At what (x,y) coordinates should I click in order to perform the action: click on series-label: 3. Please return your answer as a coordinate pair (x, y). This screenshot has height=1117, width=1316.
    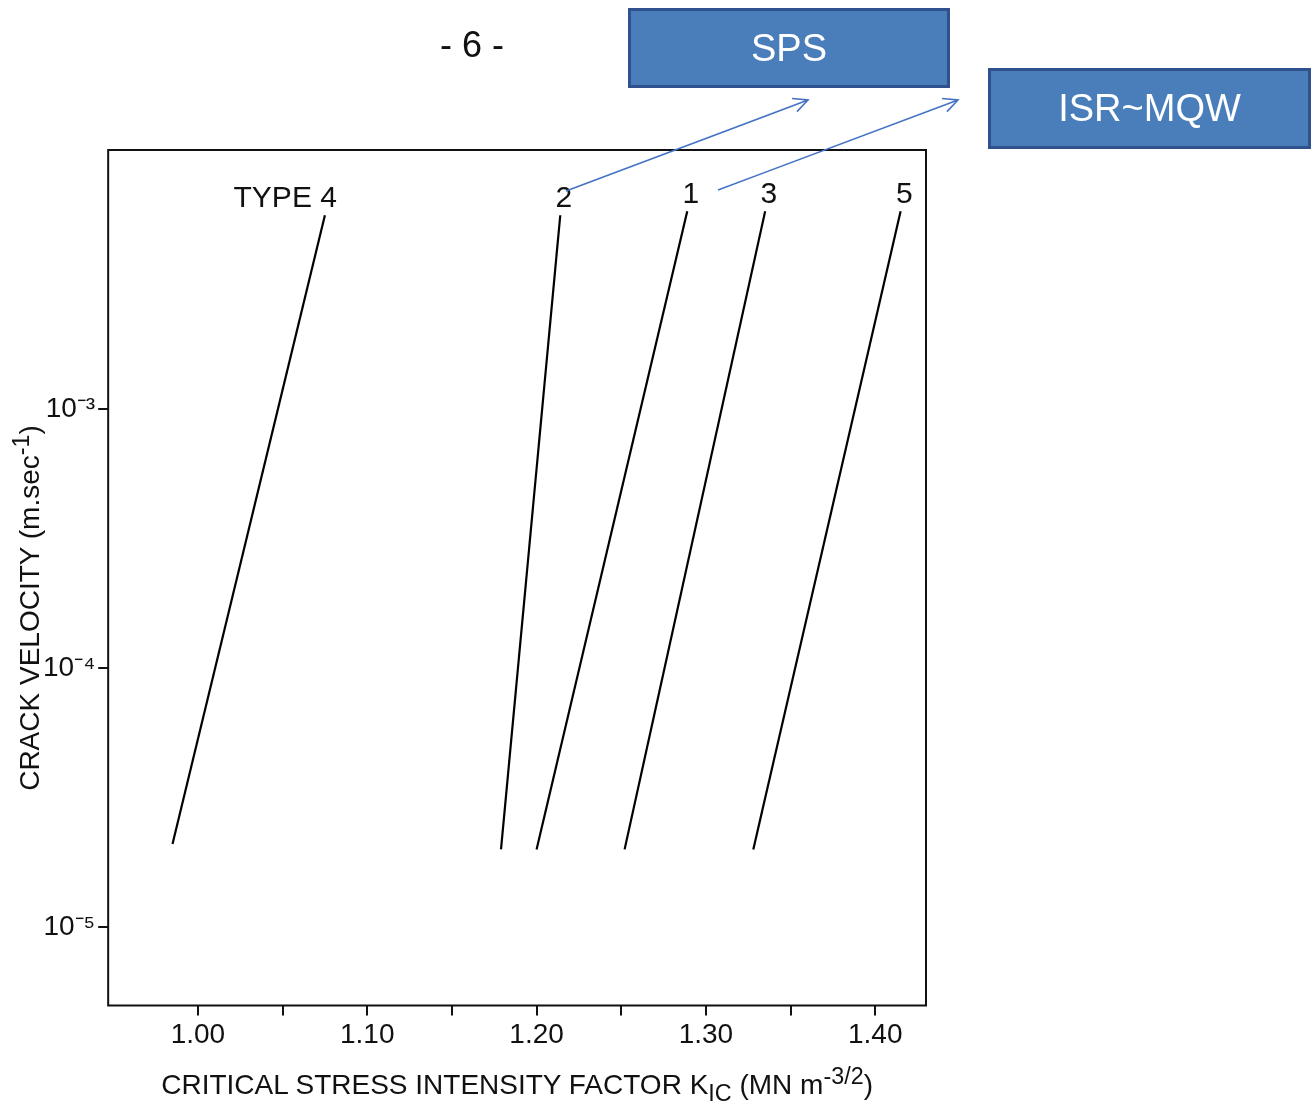
    Looking at the image, I should click on (769, 192).